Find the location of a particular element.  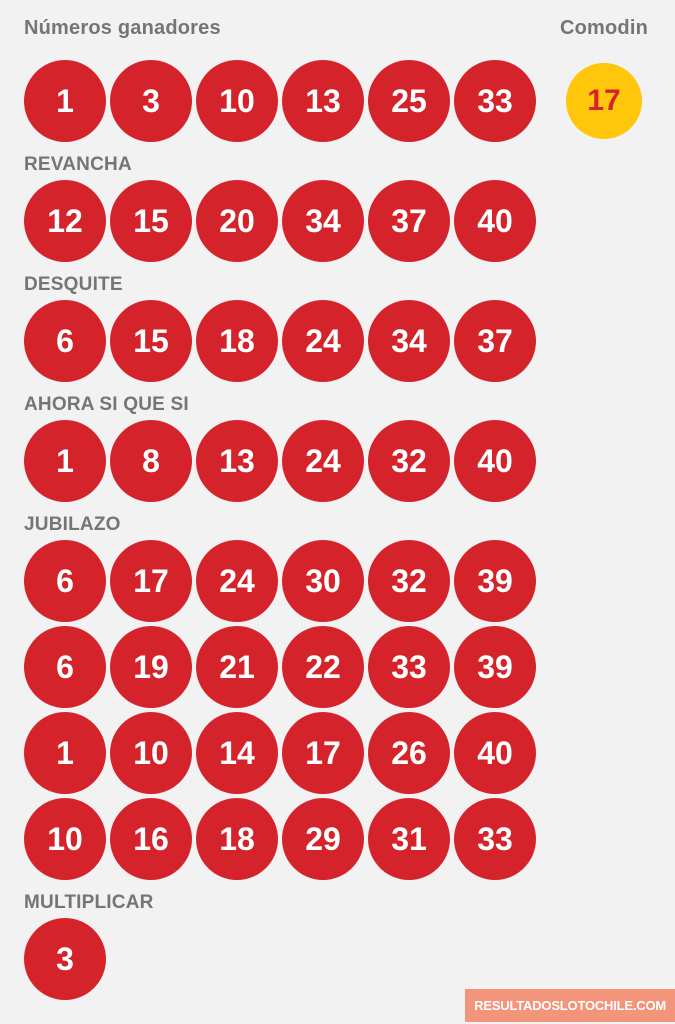

section-title: JUBILAZO is located at coordinates (72, 524).